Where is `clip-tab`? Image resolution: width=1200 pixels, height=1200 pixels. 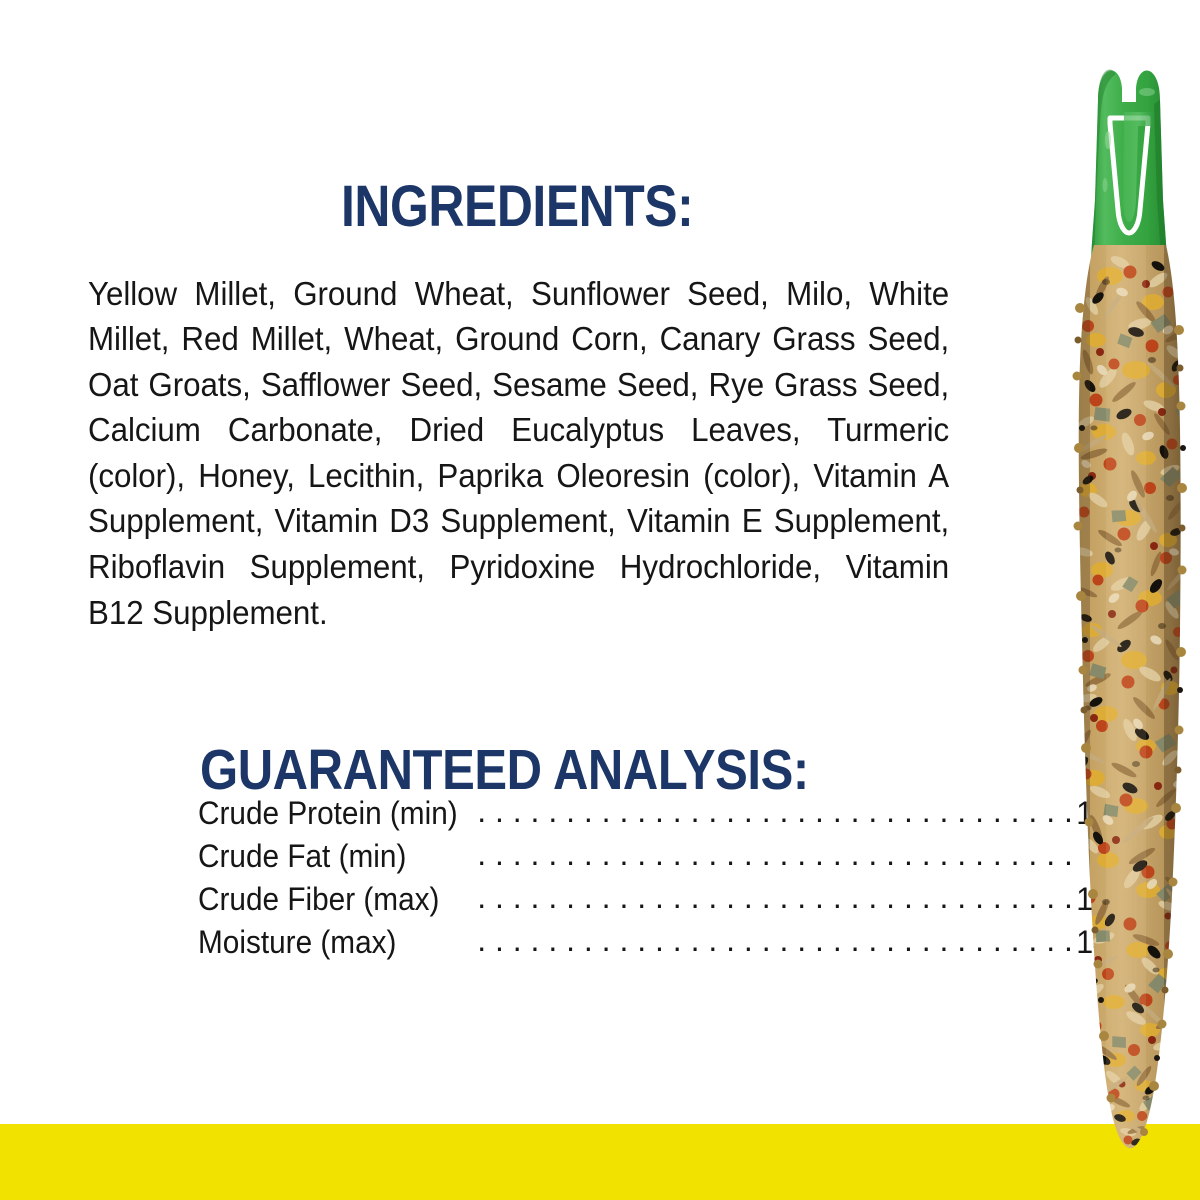 clip-tab is located at coordinates (1138, 167).